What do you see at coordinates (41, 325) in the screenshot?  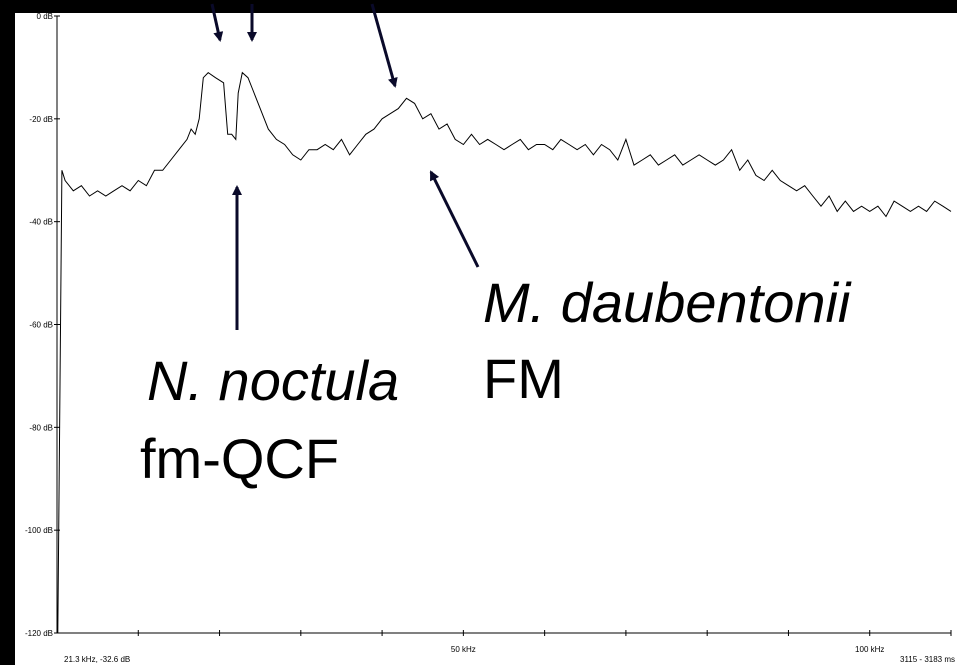 I see `y-tick-label: -60 dB` at bounding box center [41, 325].